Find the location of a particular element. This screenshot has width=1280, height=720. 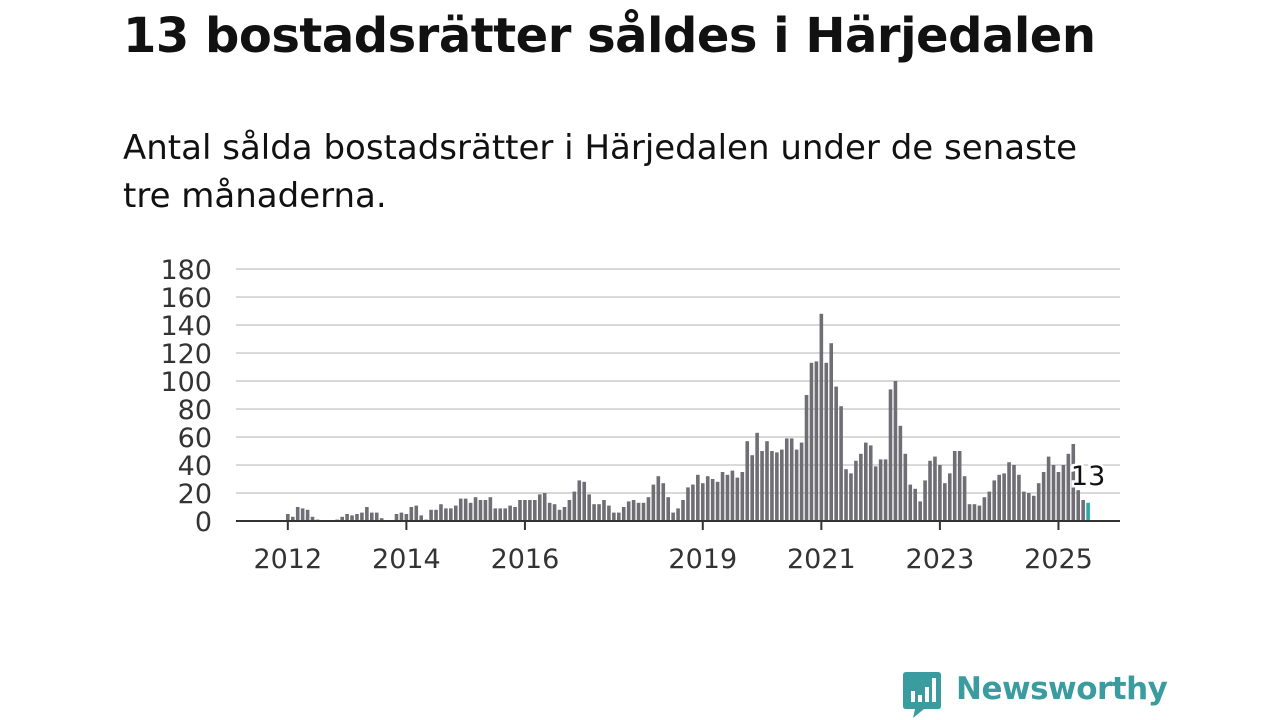

x-tick-label: 2021 is located at coordinates (821, 559).